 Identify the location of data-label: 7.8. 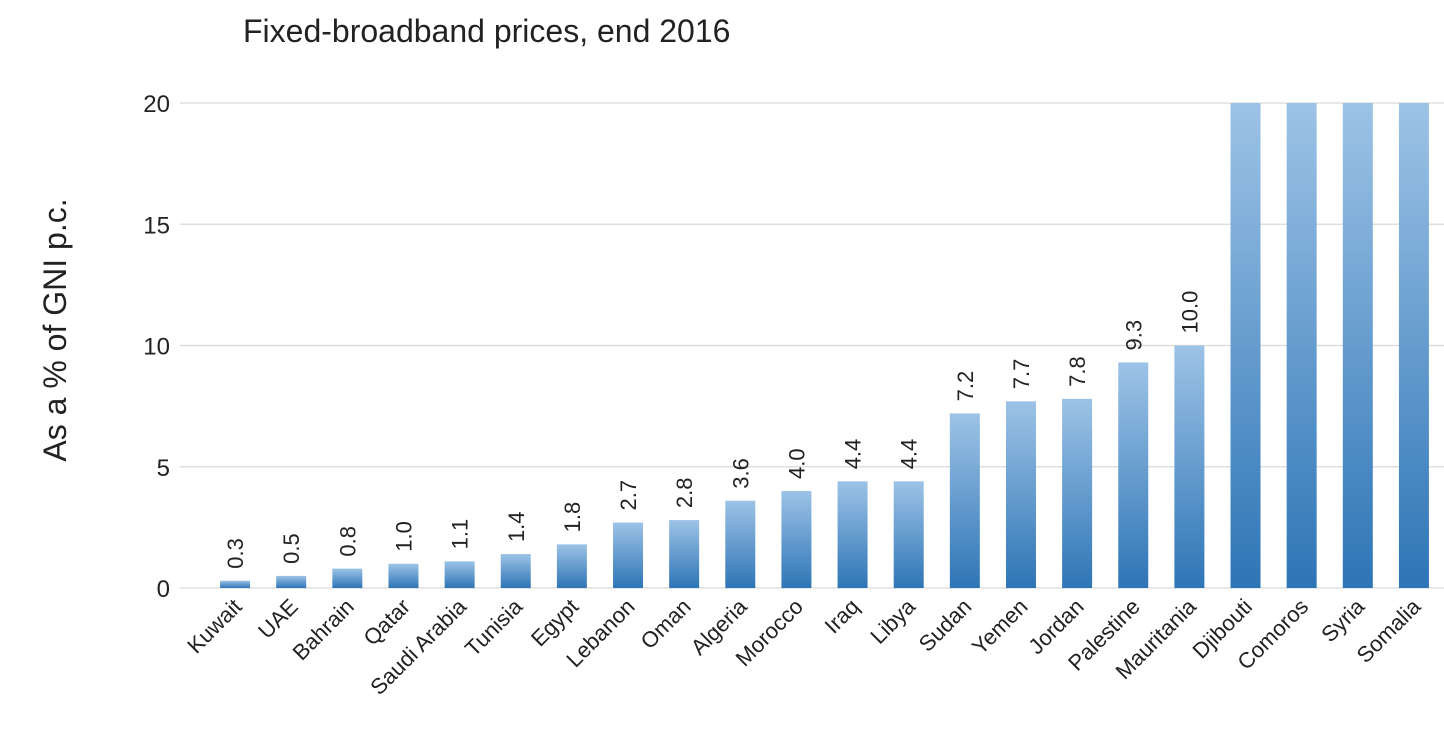
(1077, 371).